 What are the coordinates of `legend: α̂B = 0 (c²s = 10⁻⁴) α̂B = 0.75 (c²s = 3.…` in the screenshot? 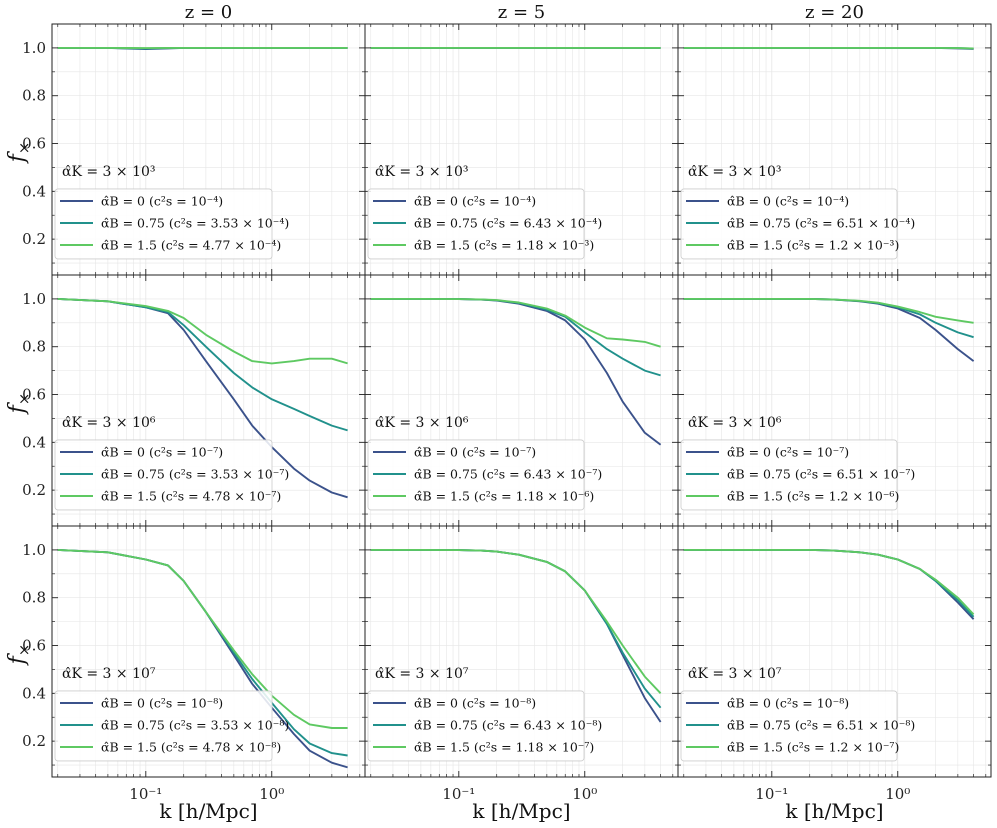 It's located at (171, 224).